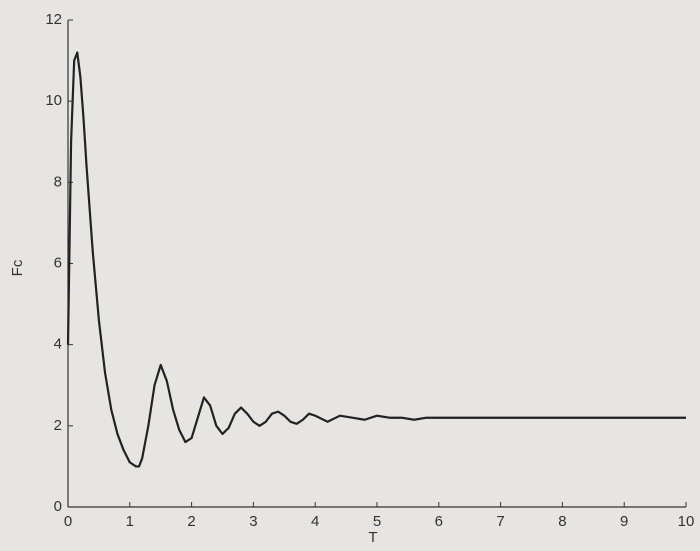 The image size is (700, 551). I want to click on x-tick-label: 3, so click(253, 521).